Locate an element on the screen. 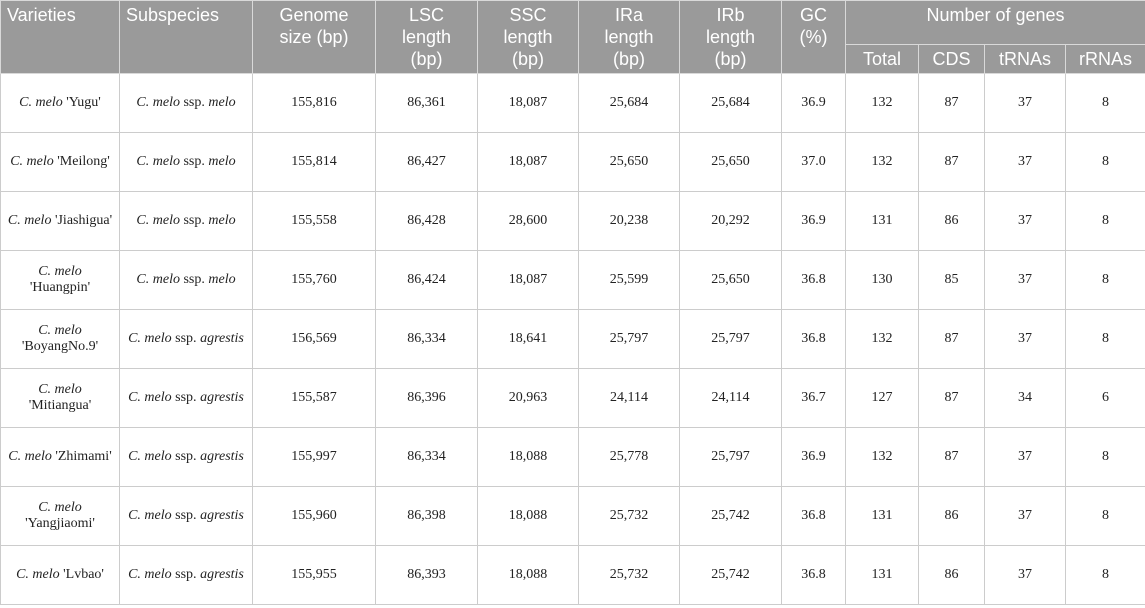 The image size is (1145, 608). header-gc-line2: (%) is located at coordinates (813, 37).